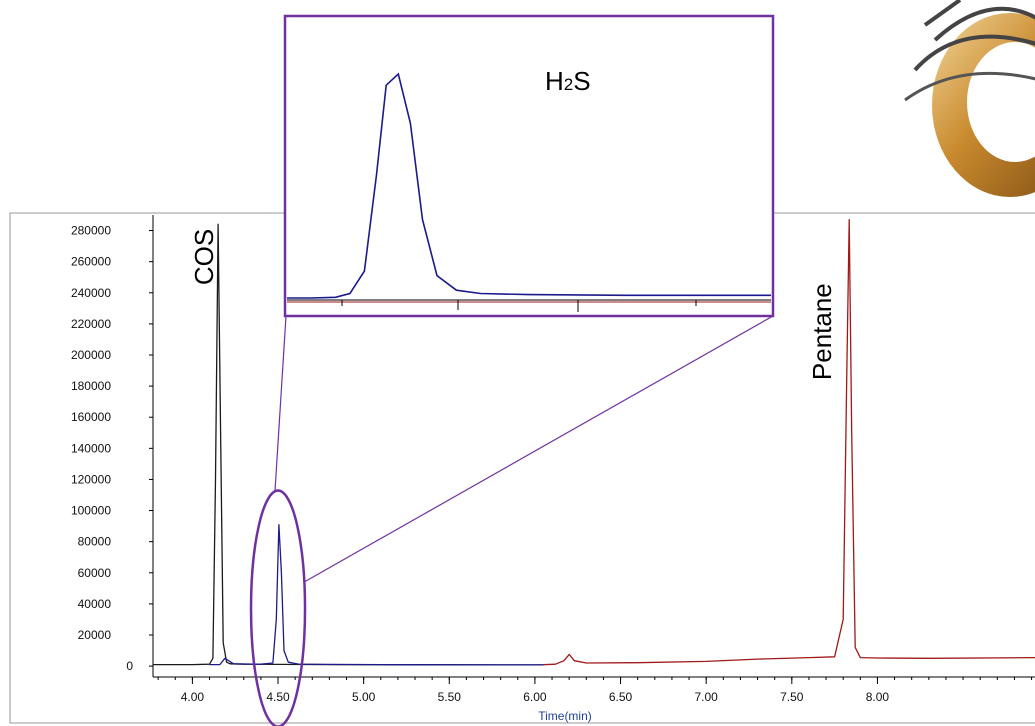  What do you see at coordinates (91, 324) in the screenshot?
I see `y-tick-label: 220000` at bounding box center [91, 324].